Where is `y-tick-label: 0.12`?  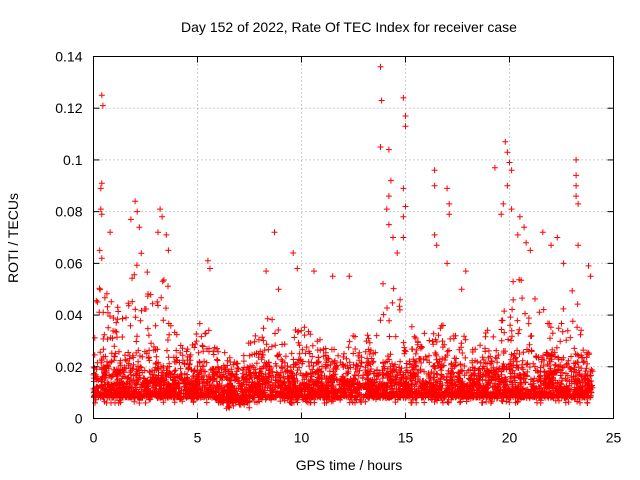
y-tick-label: 0.12 is located at coordinates (68, 108).